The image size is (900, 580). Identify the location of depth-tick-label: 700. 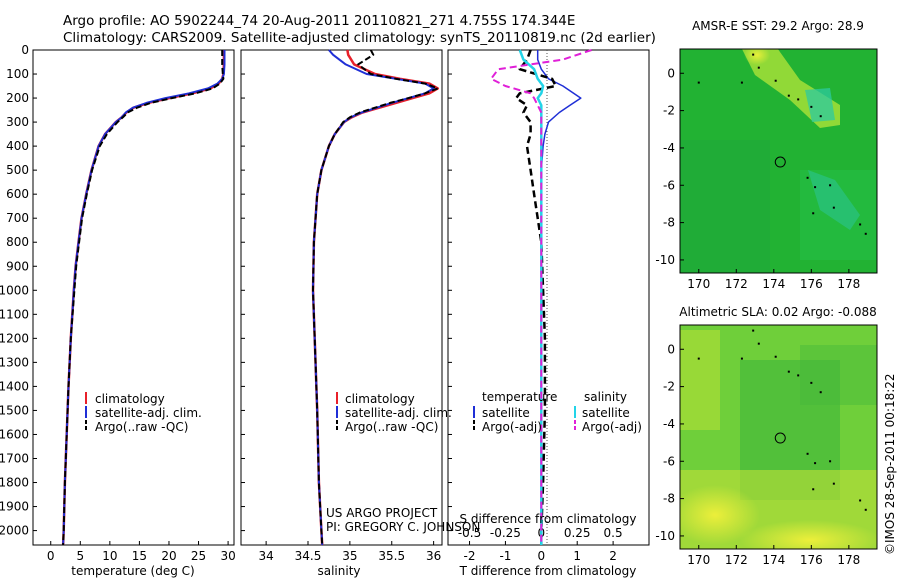
(17, 218).